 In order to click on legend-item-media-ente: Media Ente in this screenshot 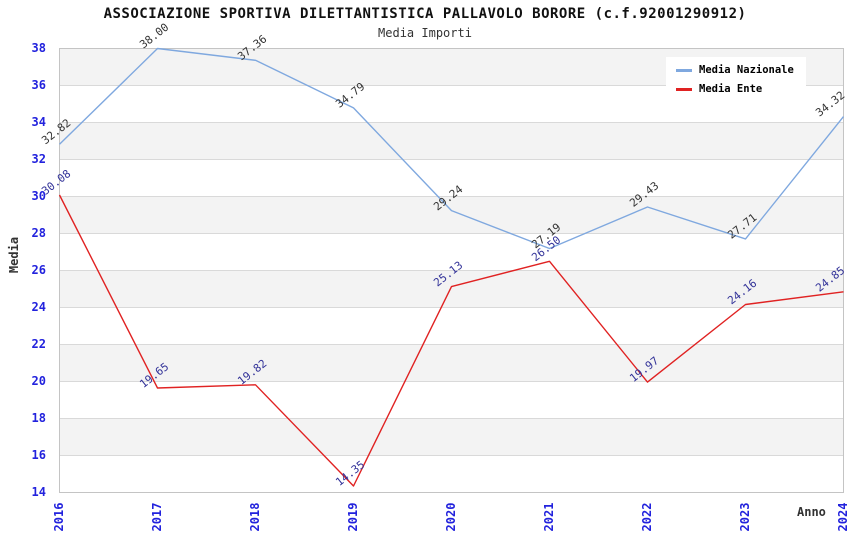, I will do `click(735, 89)`.